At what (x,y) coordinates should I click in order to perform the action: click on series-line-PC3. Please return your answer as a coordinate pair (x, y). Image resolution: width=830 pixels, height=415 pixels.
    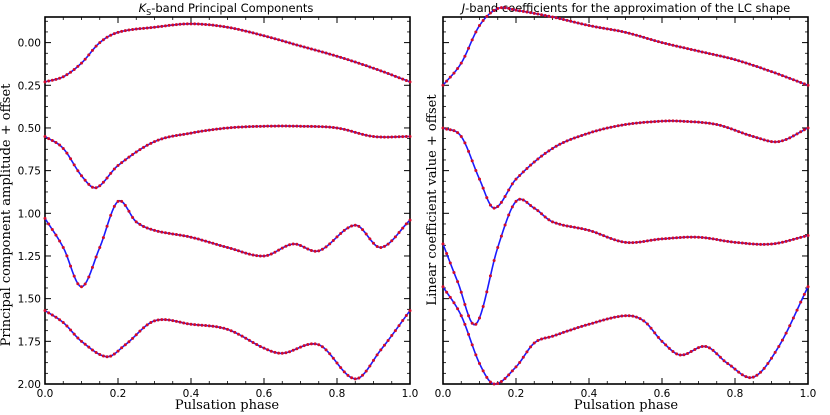
    Looking at the image, I should click on (227, 243).